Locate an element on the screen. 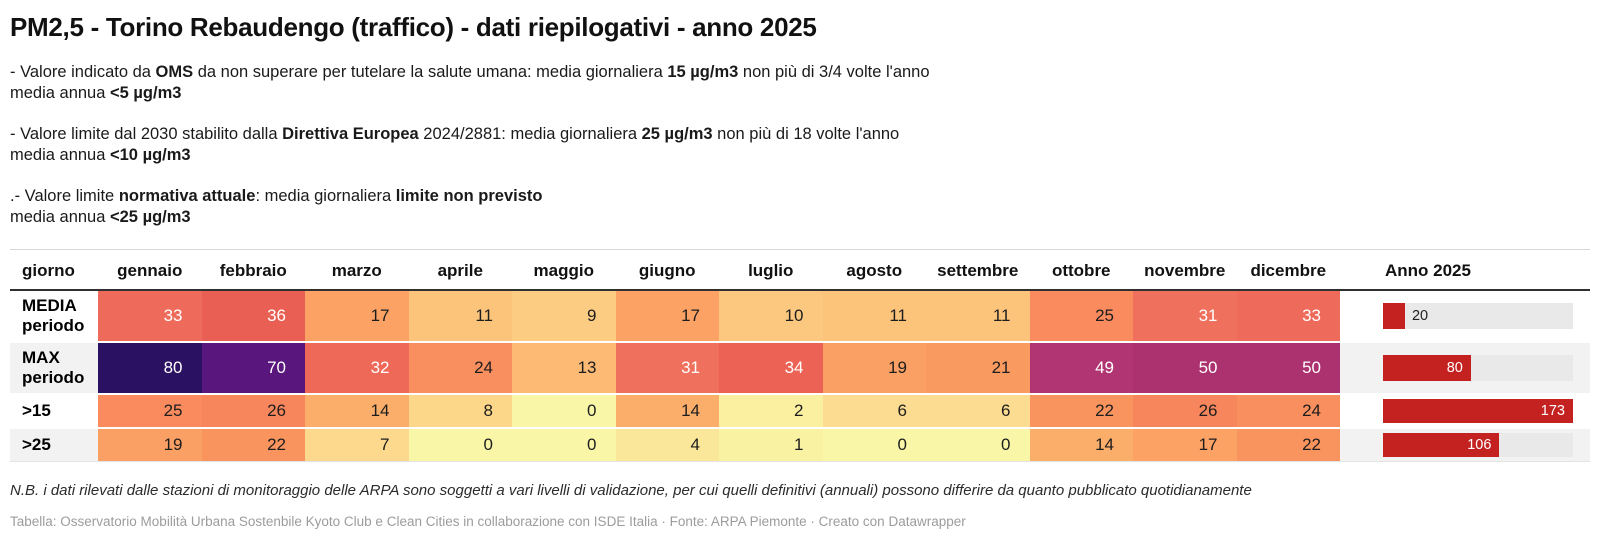  description-text: - Valore limite dal 2030 stabilito dalla is located at coordinates (146, 134).